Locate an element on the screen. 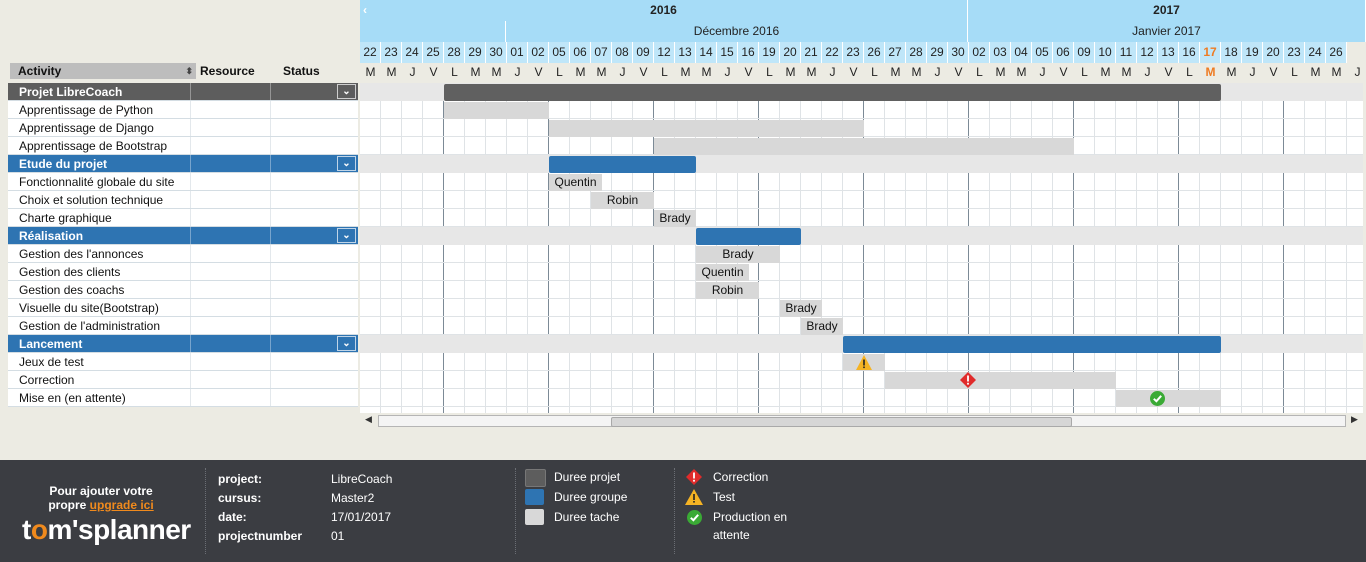  horizontal-scrollbar: ◀ ▶ is located at coordinates (862, 421).